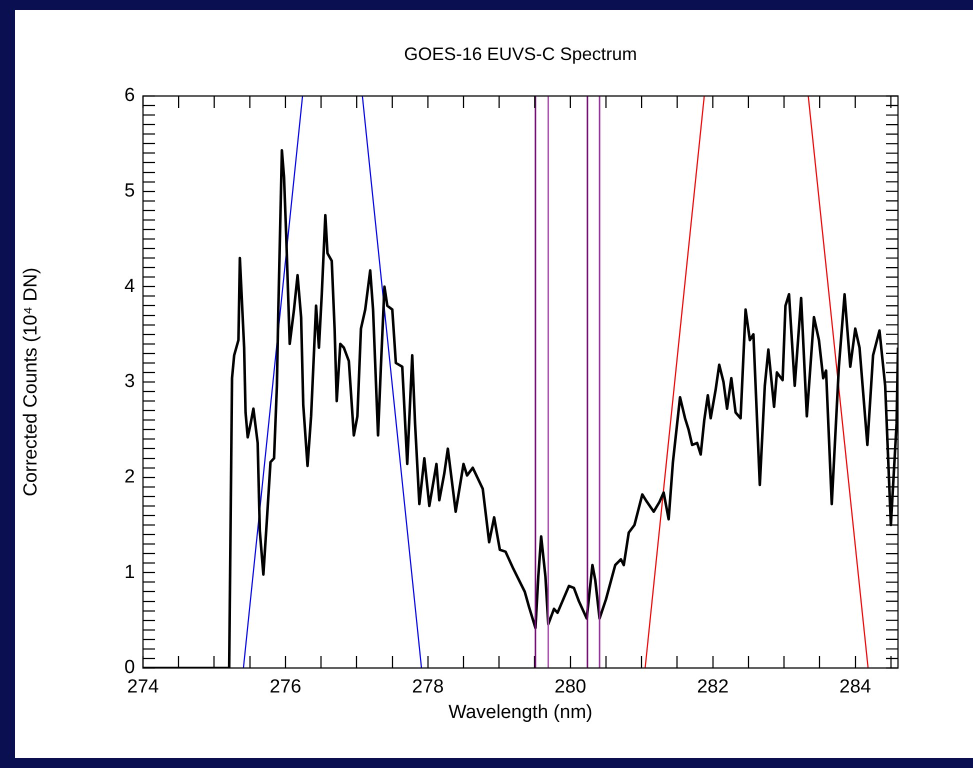  I want to click on x-tick-label: 282, so click(712, 687).